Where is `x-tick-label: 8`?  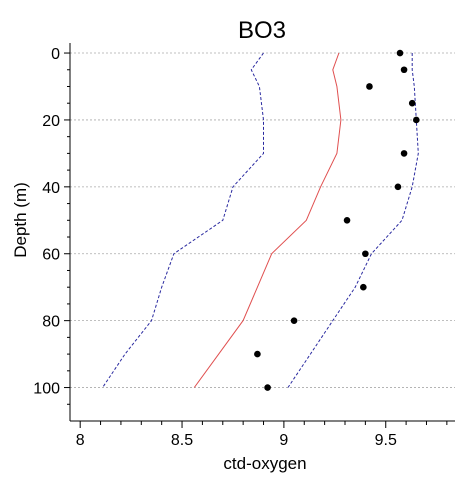
x-tick-label: 8 is located at coordinates (80, 440).